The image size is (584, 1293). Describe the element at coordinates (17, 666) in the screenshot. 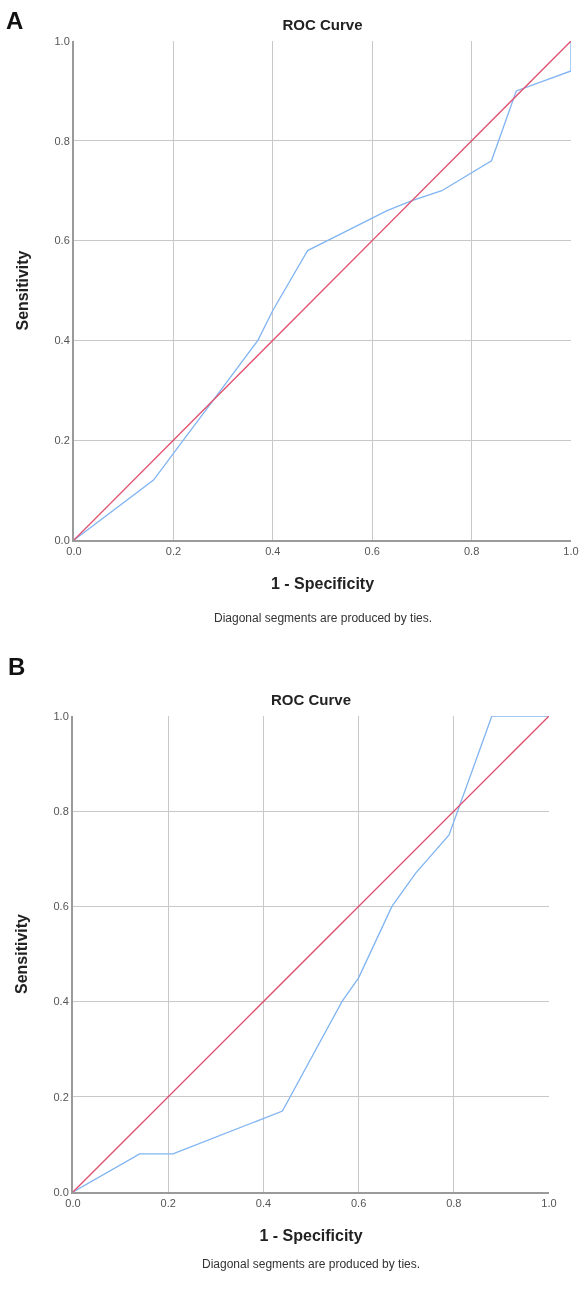

I see `text: B` at that location.